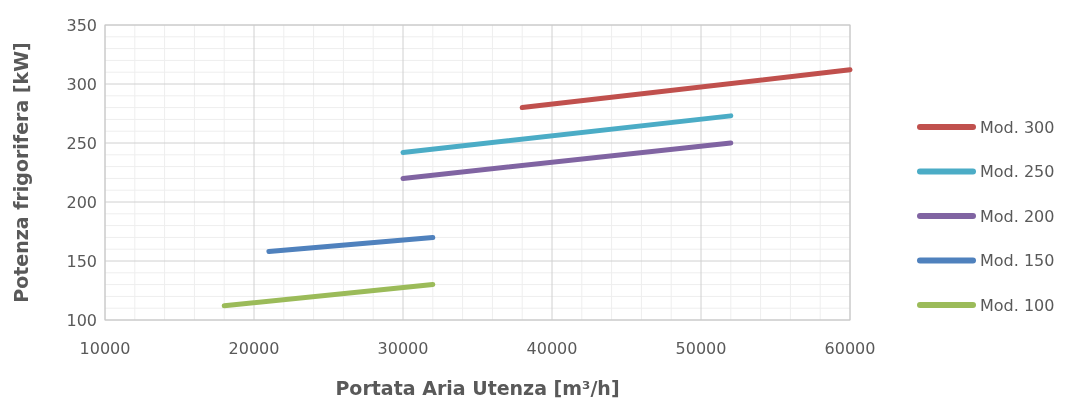 This screenshot has width=1075, height=403. Describe the element at coordinates (1017, 171) in the screenshot. I see `legend-label: Mod. 250` at that location.